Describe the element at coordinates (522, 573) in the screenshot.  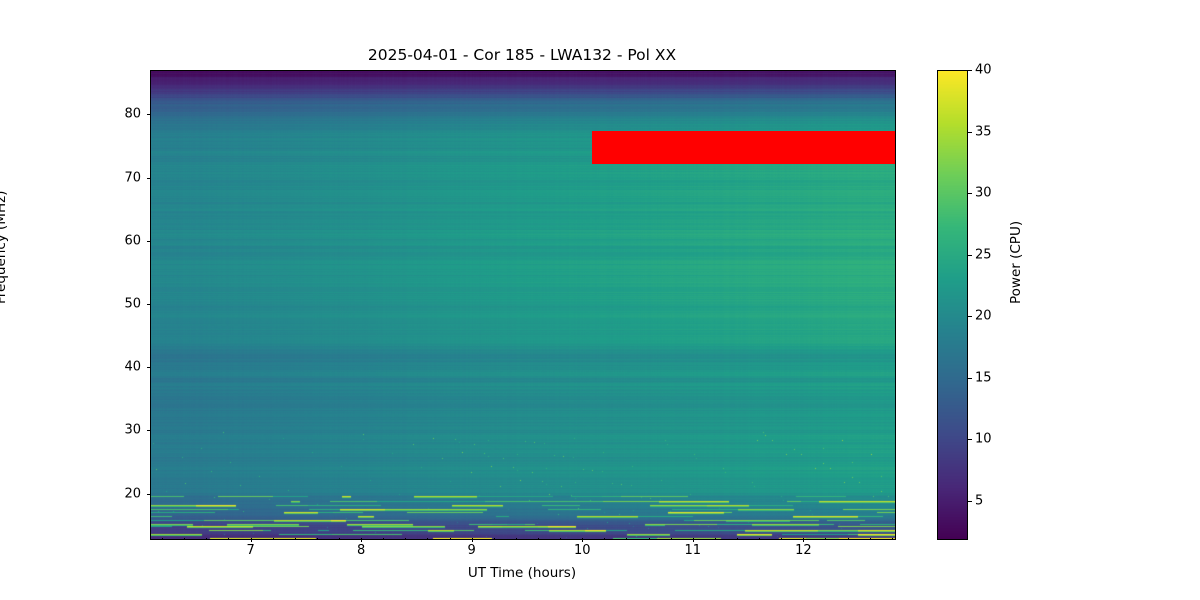
I see `x-axis-label: UT Time (hours)` at that location.